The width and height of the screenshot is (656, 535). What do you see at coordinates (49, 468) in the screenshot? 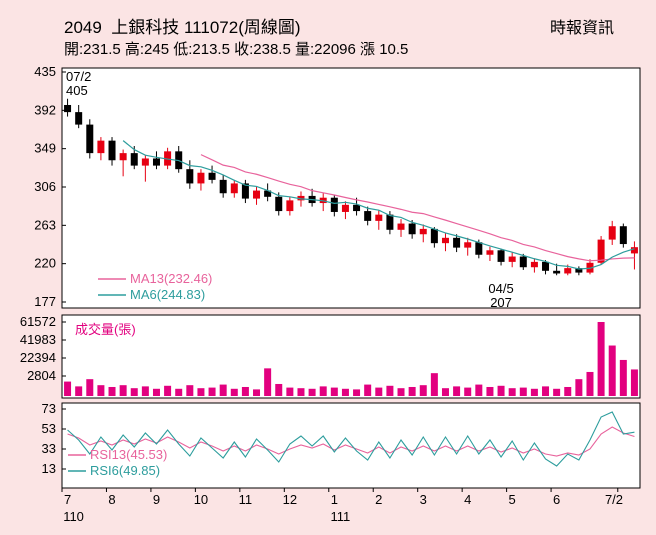
I see `rsi-axis-label: 13` at bounding box center [49, 468].